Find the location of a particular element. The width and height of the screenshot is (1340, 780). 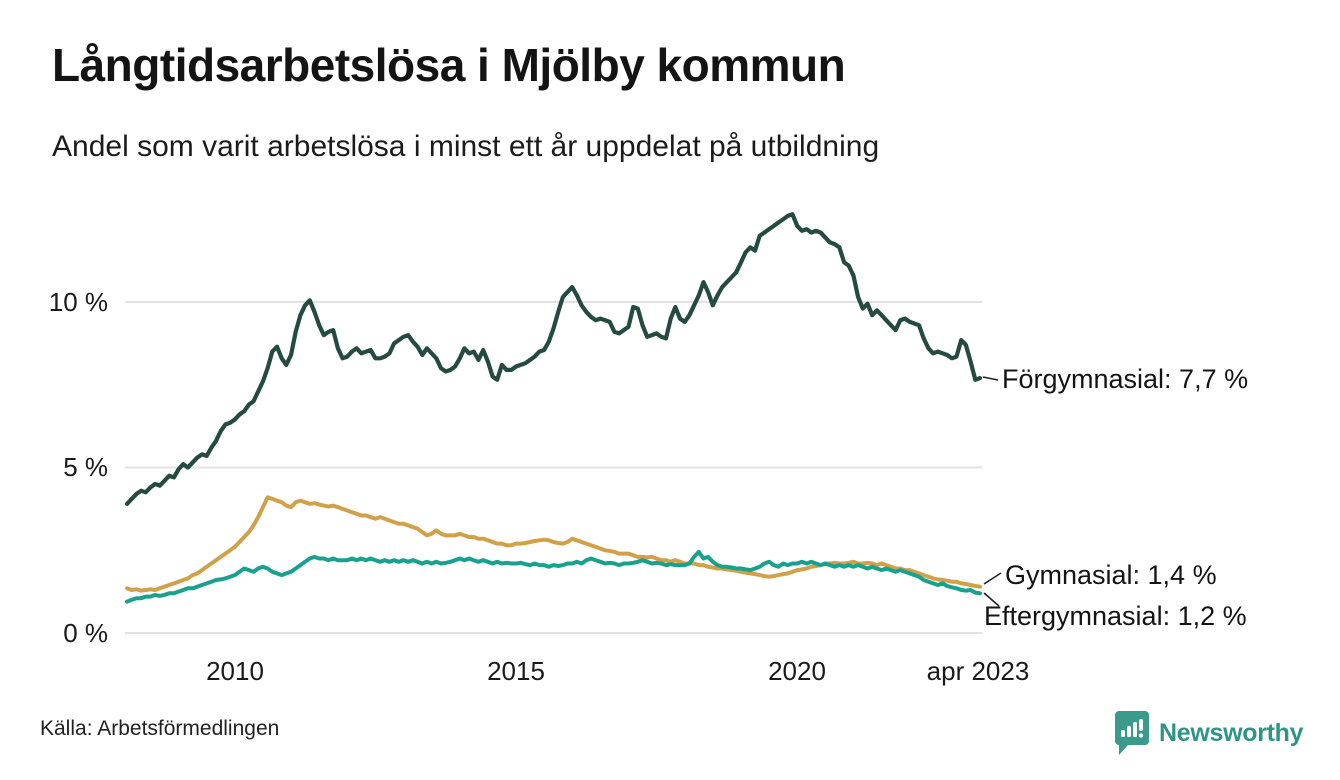

series-line-gymnasial is located at coordinates (553, 544).